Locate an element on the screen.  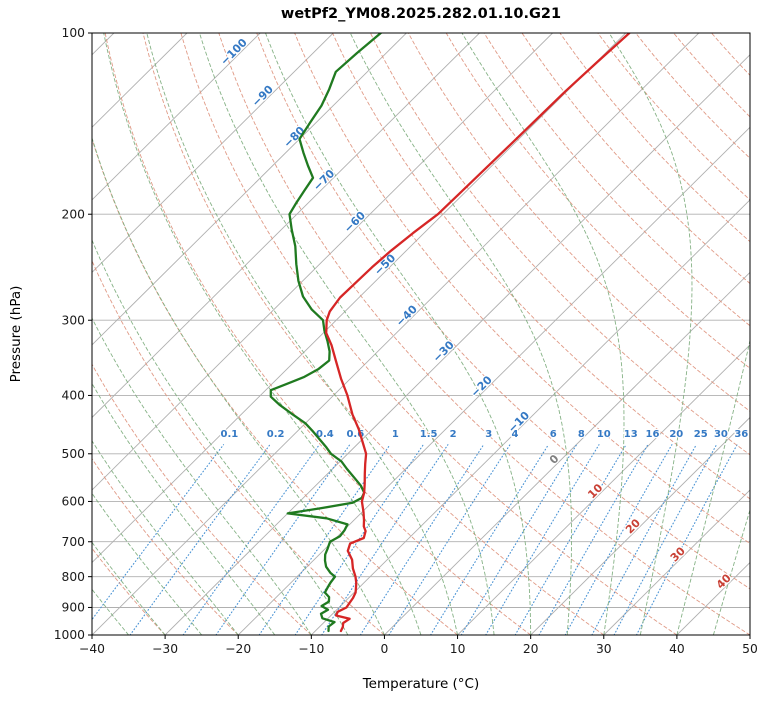
svg-text: 8 is located at coordinates (581, 434).